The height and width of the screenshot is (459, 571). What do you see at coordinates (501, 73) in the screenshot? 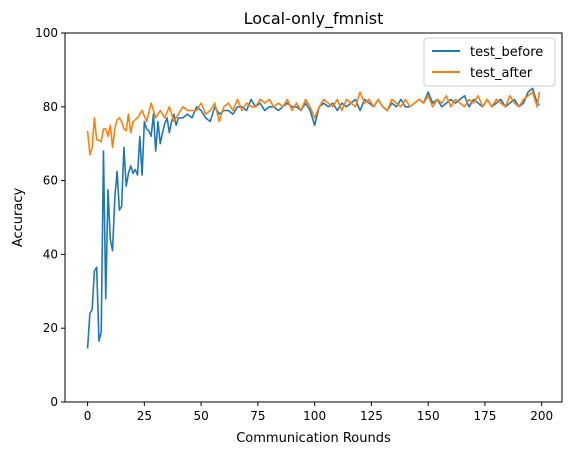
I see `legend-label-test-after: test_after` at bounding box center [501, 73].